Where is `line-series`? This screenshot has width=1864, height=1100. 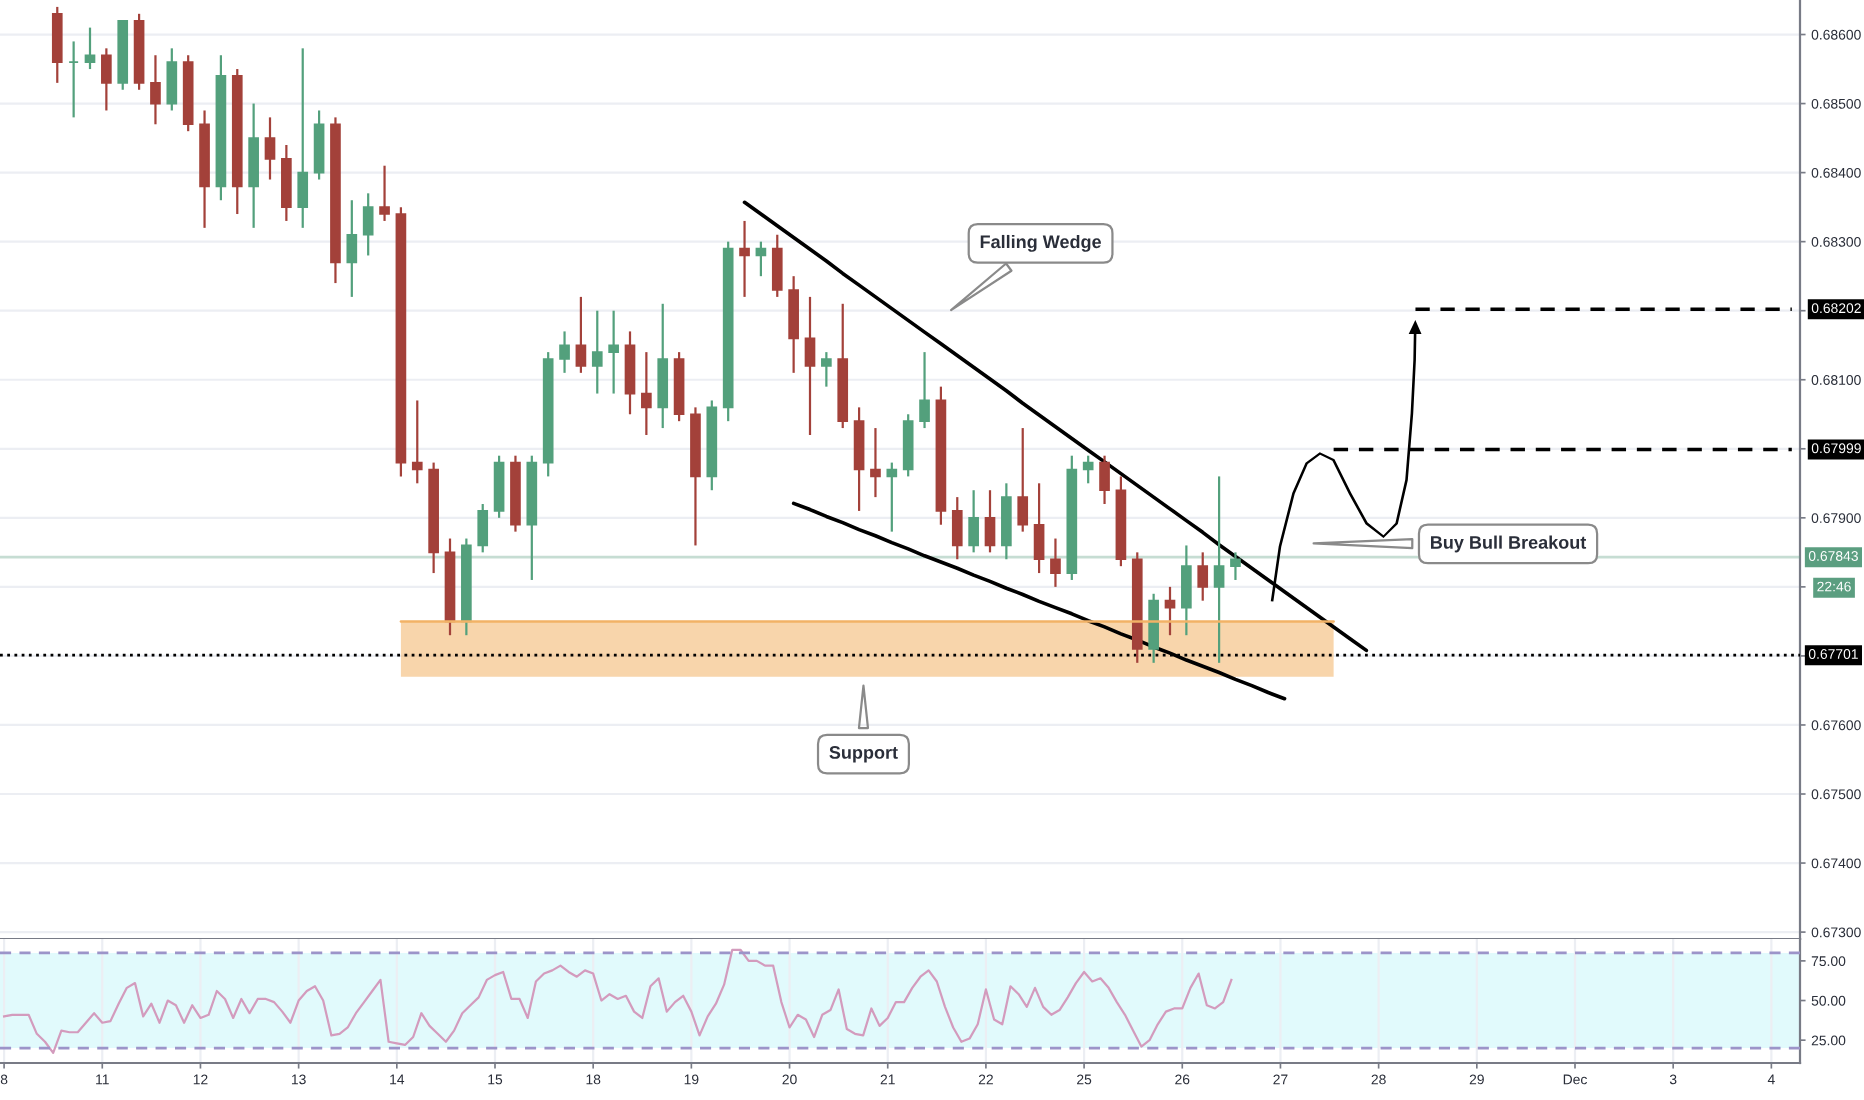 line-series is located at coordinates (617, 1001).